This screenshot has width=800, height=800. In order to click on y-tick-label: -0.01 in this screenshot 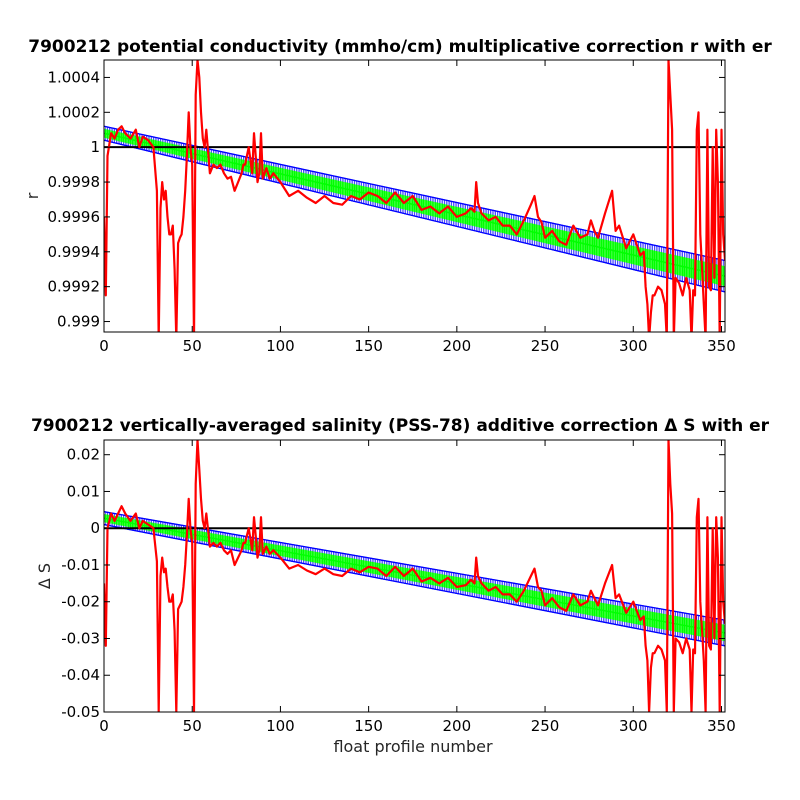, I will do `click(80, 565)`.